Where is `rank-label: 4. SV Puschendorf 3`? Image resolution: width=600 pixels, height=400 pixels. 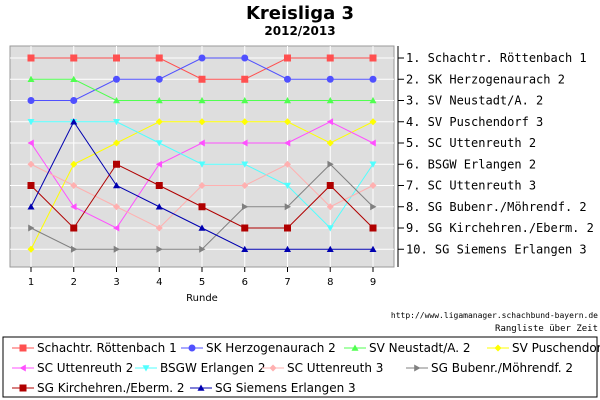
rank-label: 4. SV Puschendorf 3 is located at coordinates (474, 122).